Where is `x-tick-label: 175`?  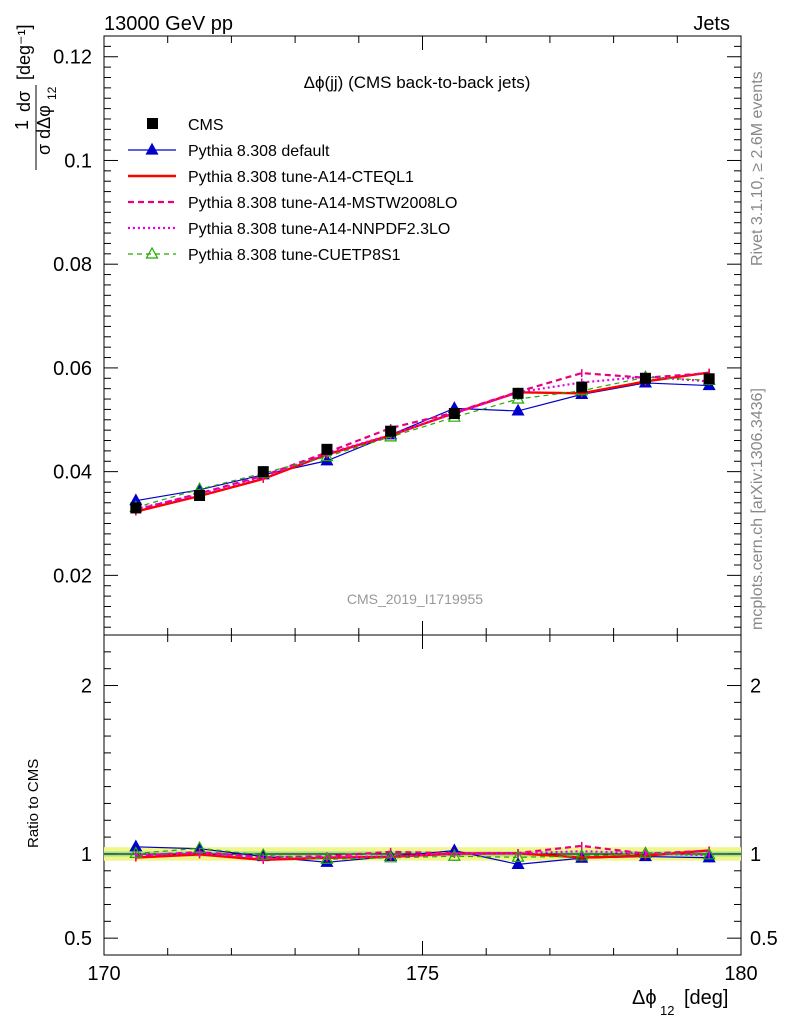 x-tick-label: 175 is located at coordinates (422, 974).